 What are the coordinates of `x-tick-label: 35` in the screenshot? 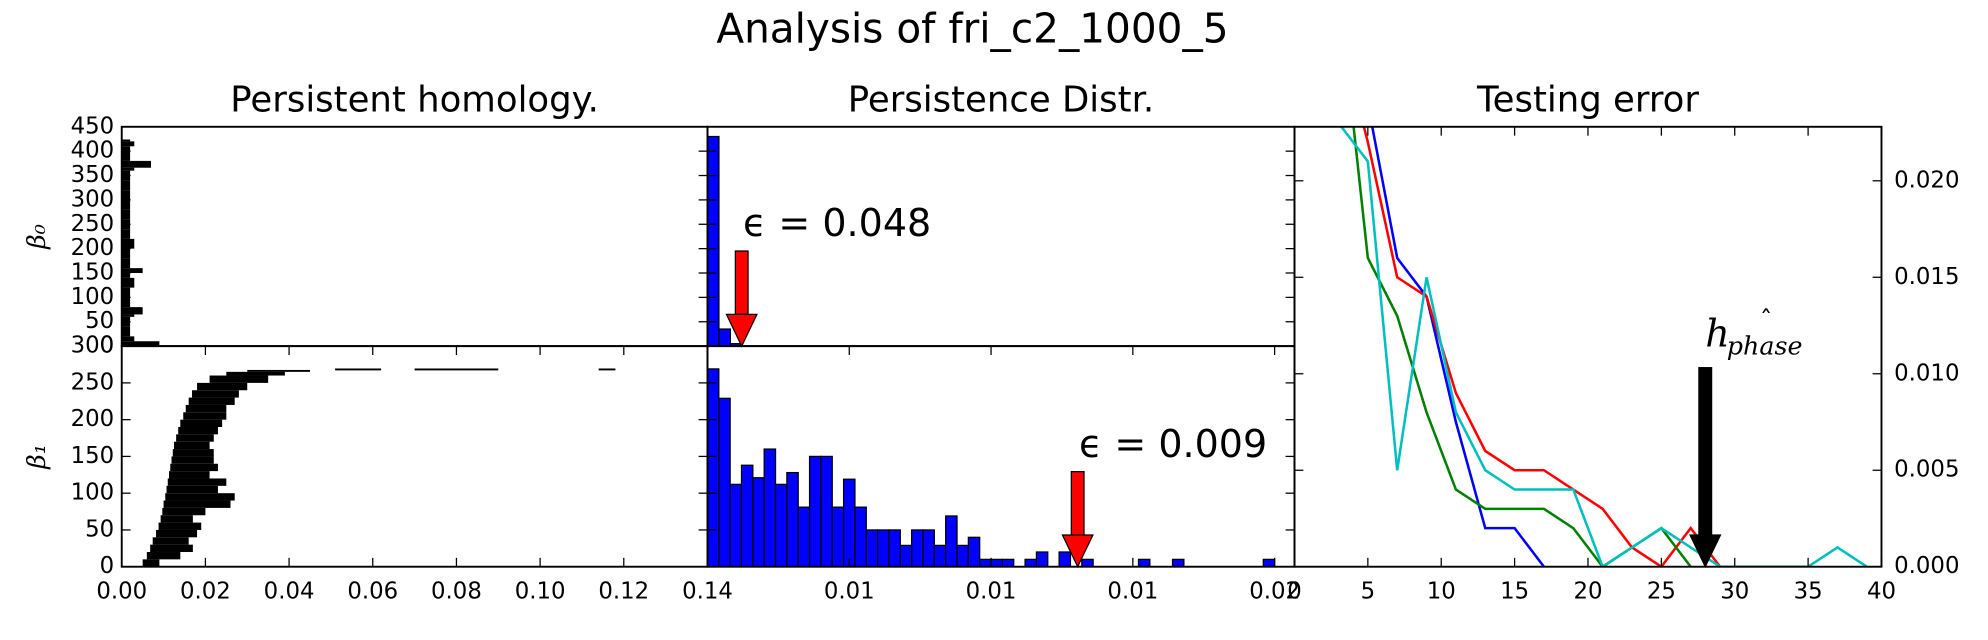 It's located at (1808, 592).